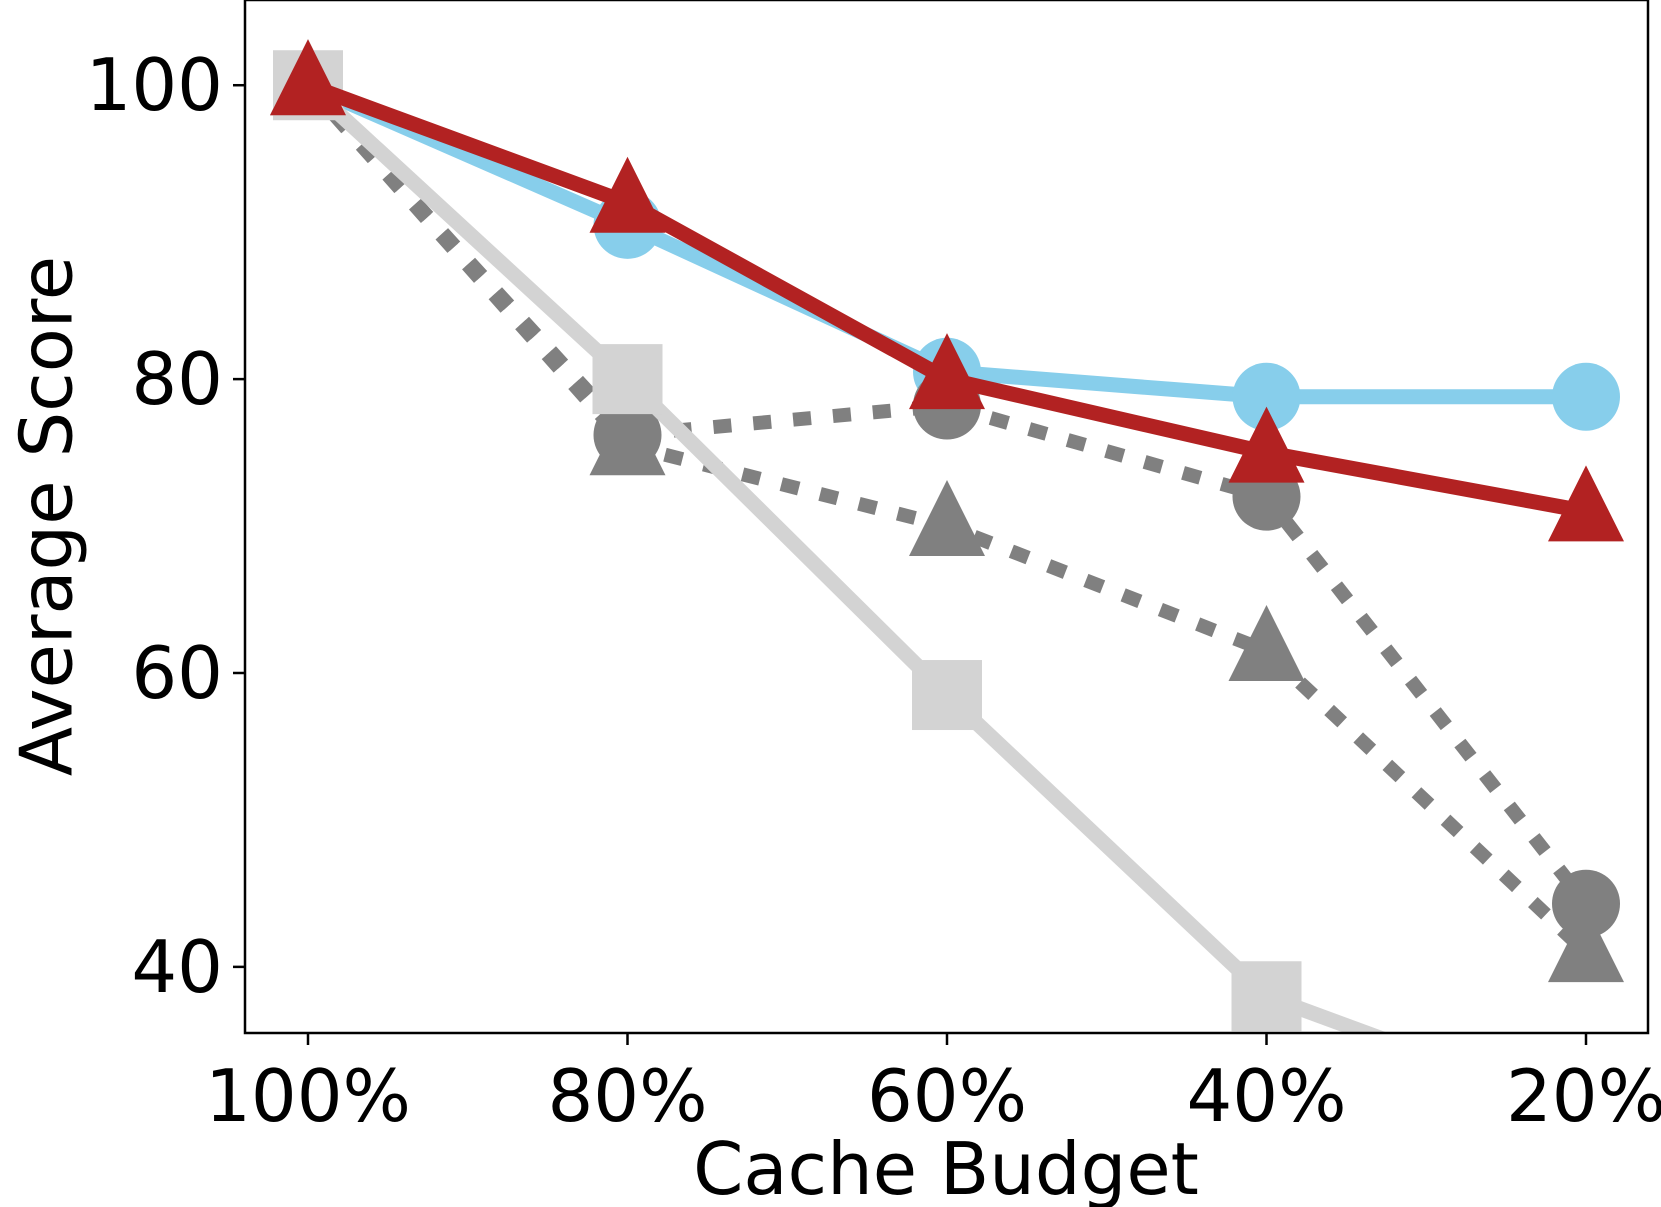  I want to click on x-axis: 100% 80% 60% 40% 20%, so click(933, 1085).